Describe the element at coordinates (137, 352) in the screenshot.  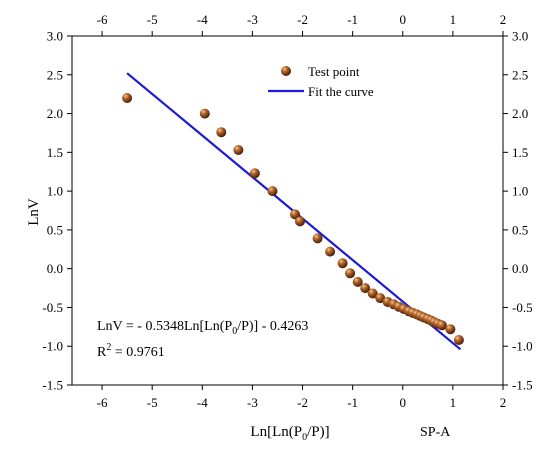
I see `r-squared-suffix: = 0.9761` at that location.